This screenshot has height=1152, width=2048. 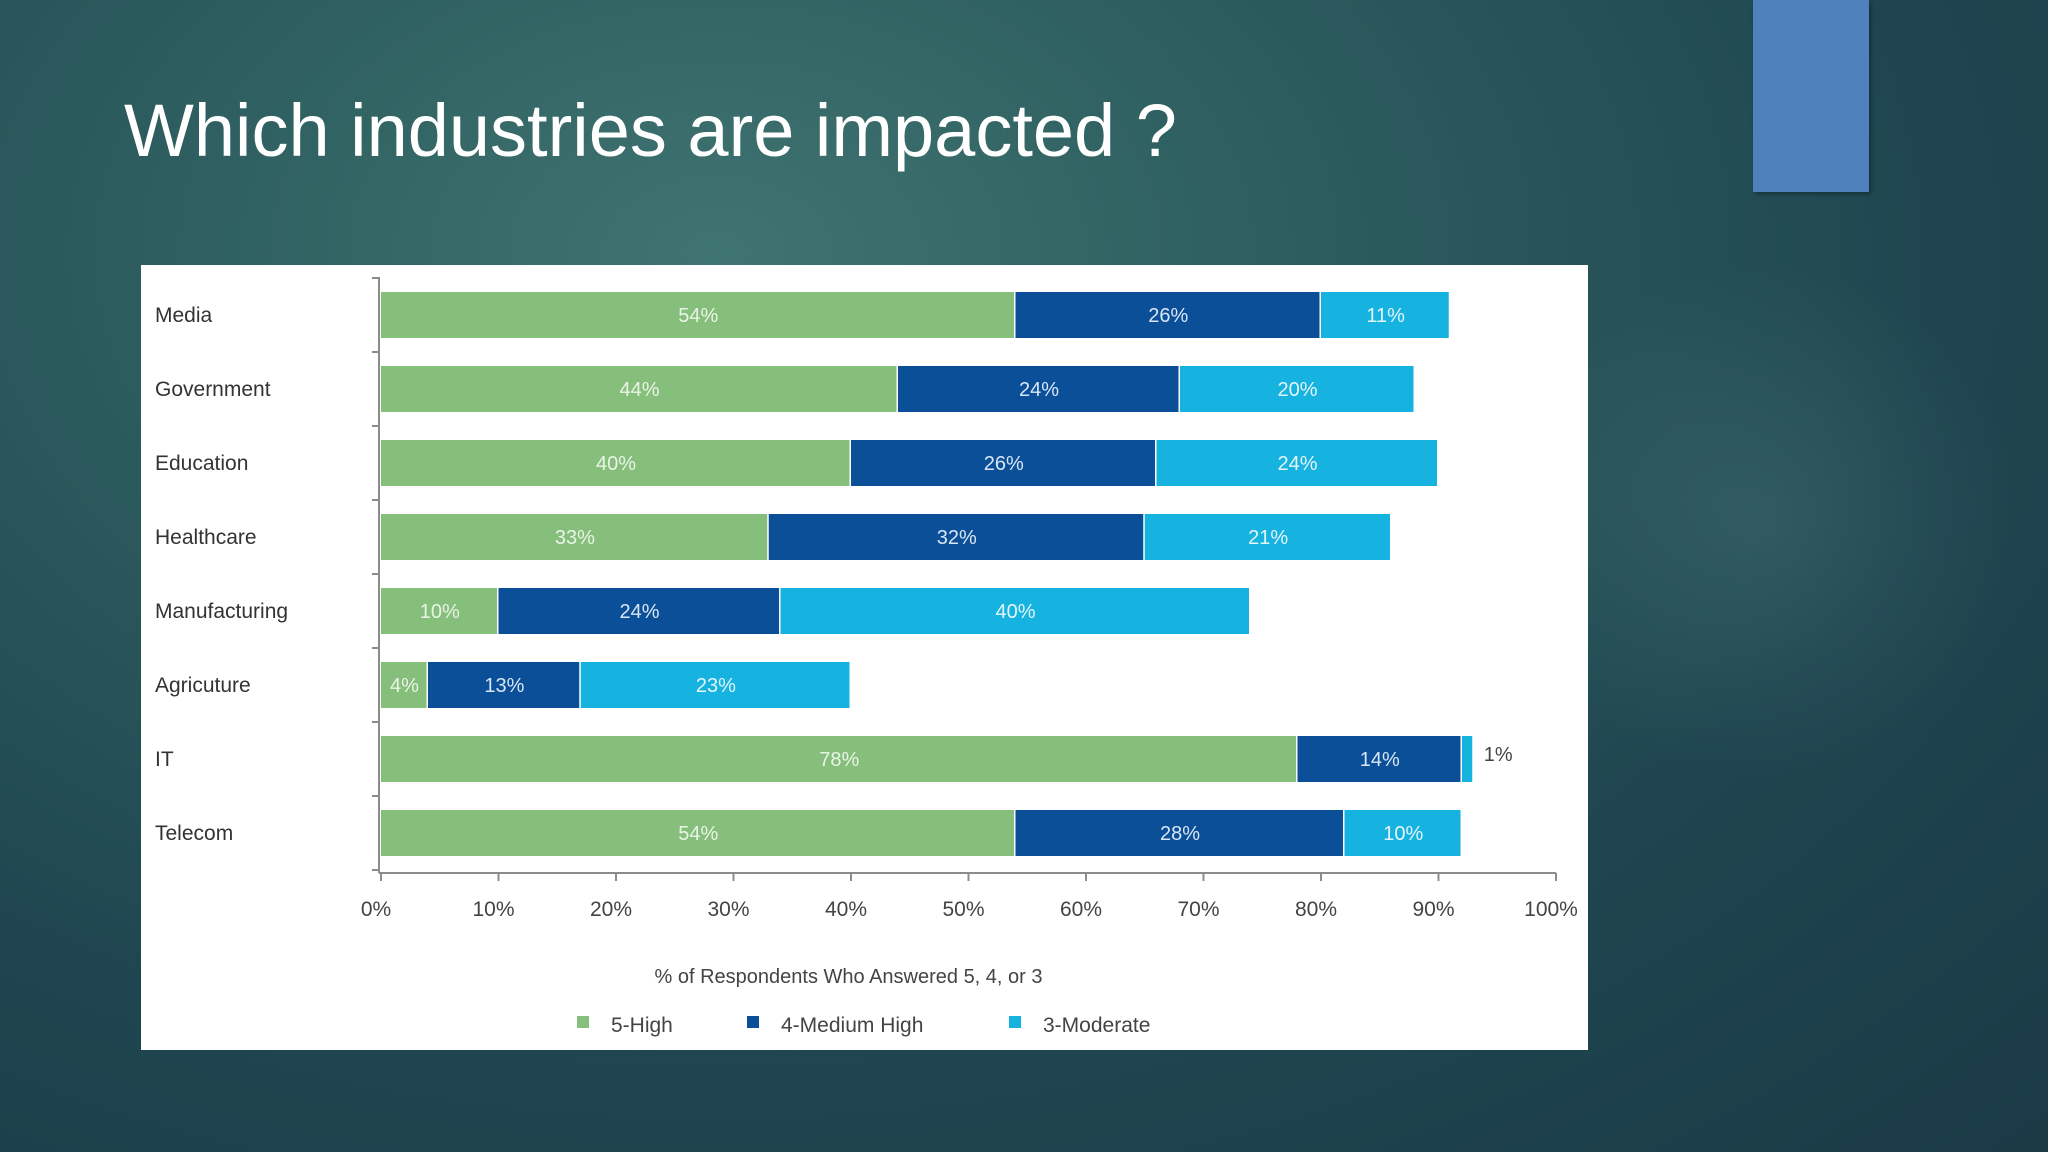 What do you see at coordinates (728, 909) in the screenshot?
I see `x-tick-label: 30%` at bounding box center [728, 909].